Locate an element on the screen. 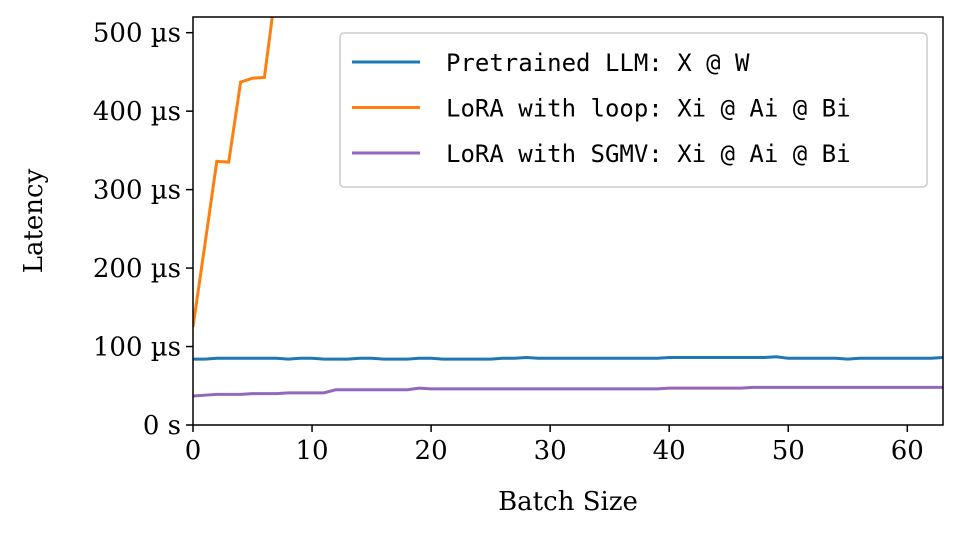 Image resolution: width=960 pixels, height=540 pixels. x-tick-label: 30 is located at coordinates (550, 451).